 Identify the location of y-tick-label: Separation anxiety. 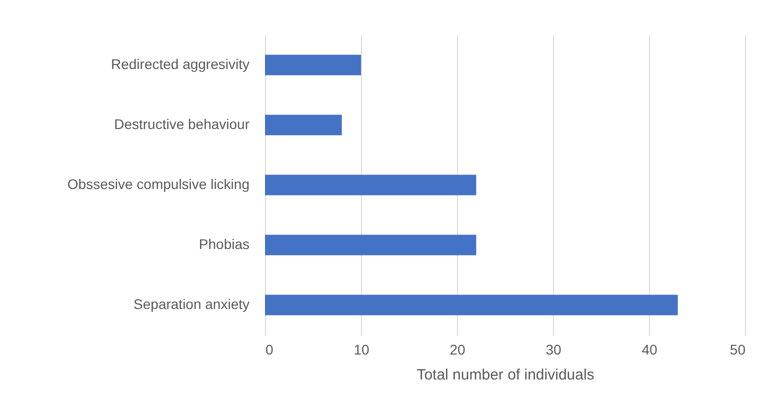
(192, 304).